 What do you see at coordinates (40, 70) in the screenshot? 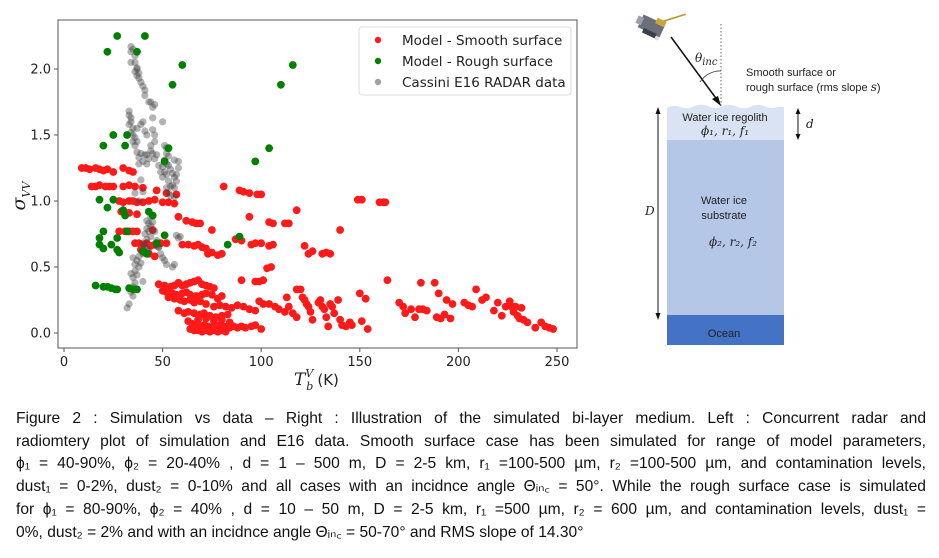
I see `y-tick-label: 2.0` at bounding box center [40, 70].